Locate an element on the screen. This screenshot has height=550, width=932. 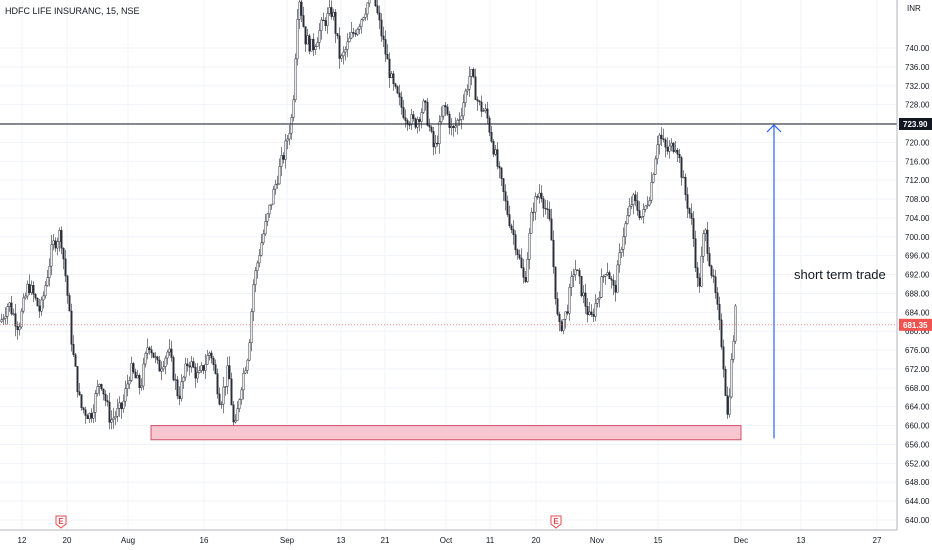
price-badge-bg is located at coordinates (915, 324).